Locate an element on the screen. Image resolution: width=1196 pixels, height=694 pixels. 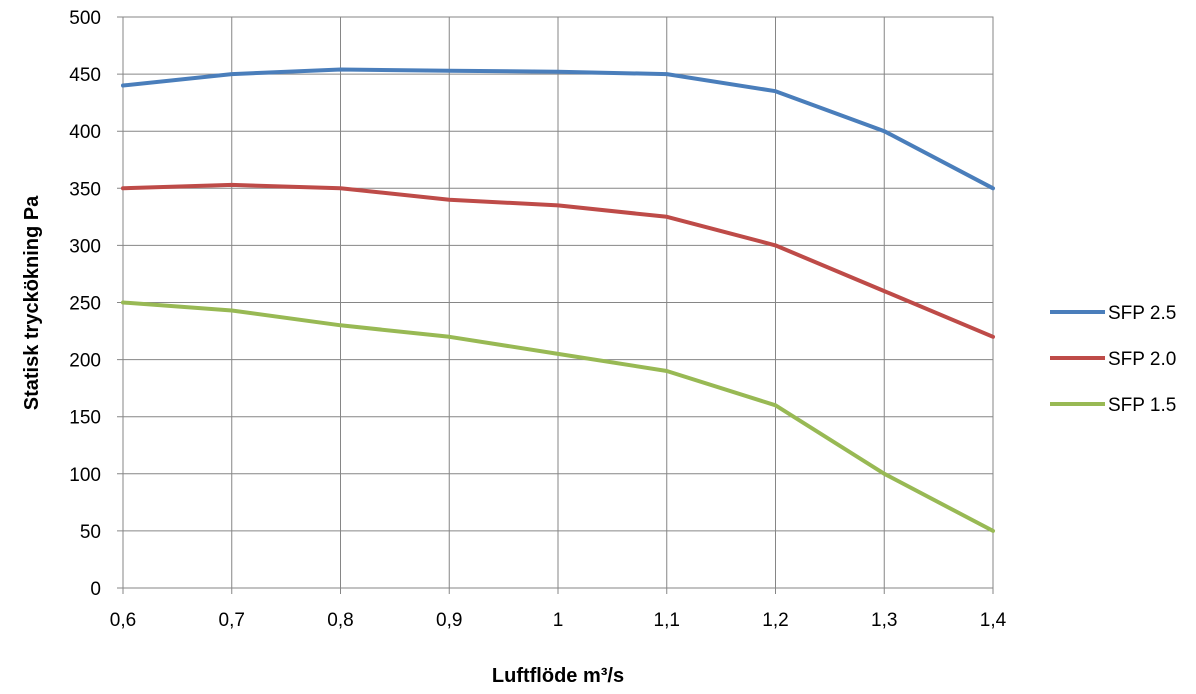
x-tick-label: 0,7 is located at coordinates (232, 620).